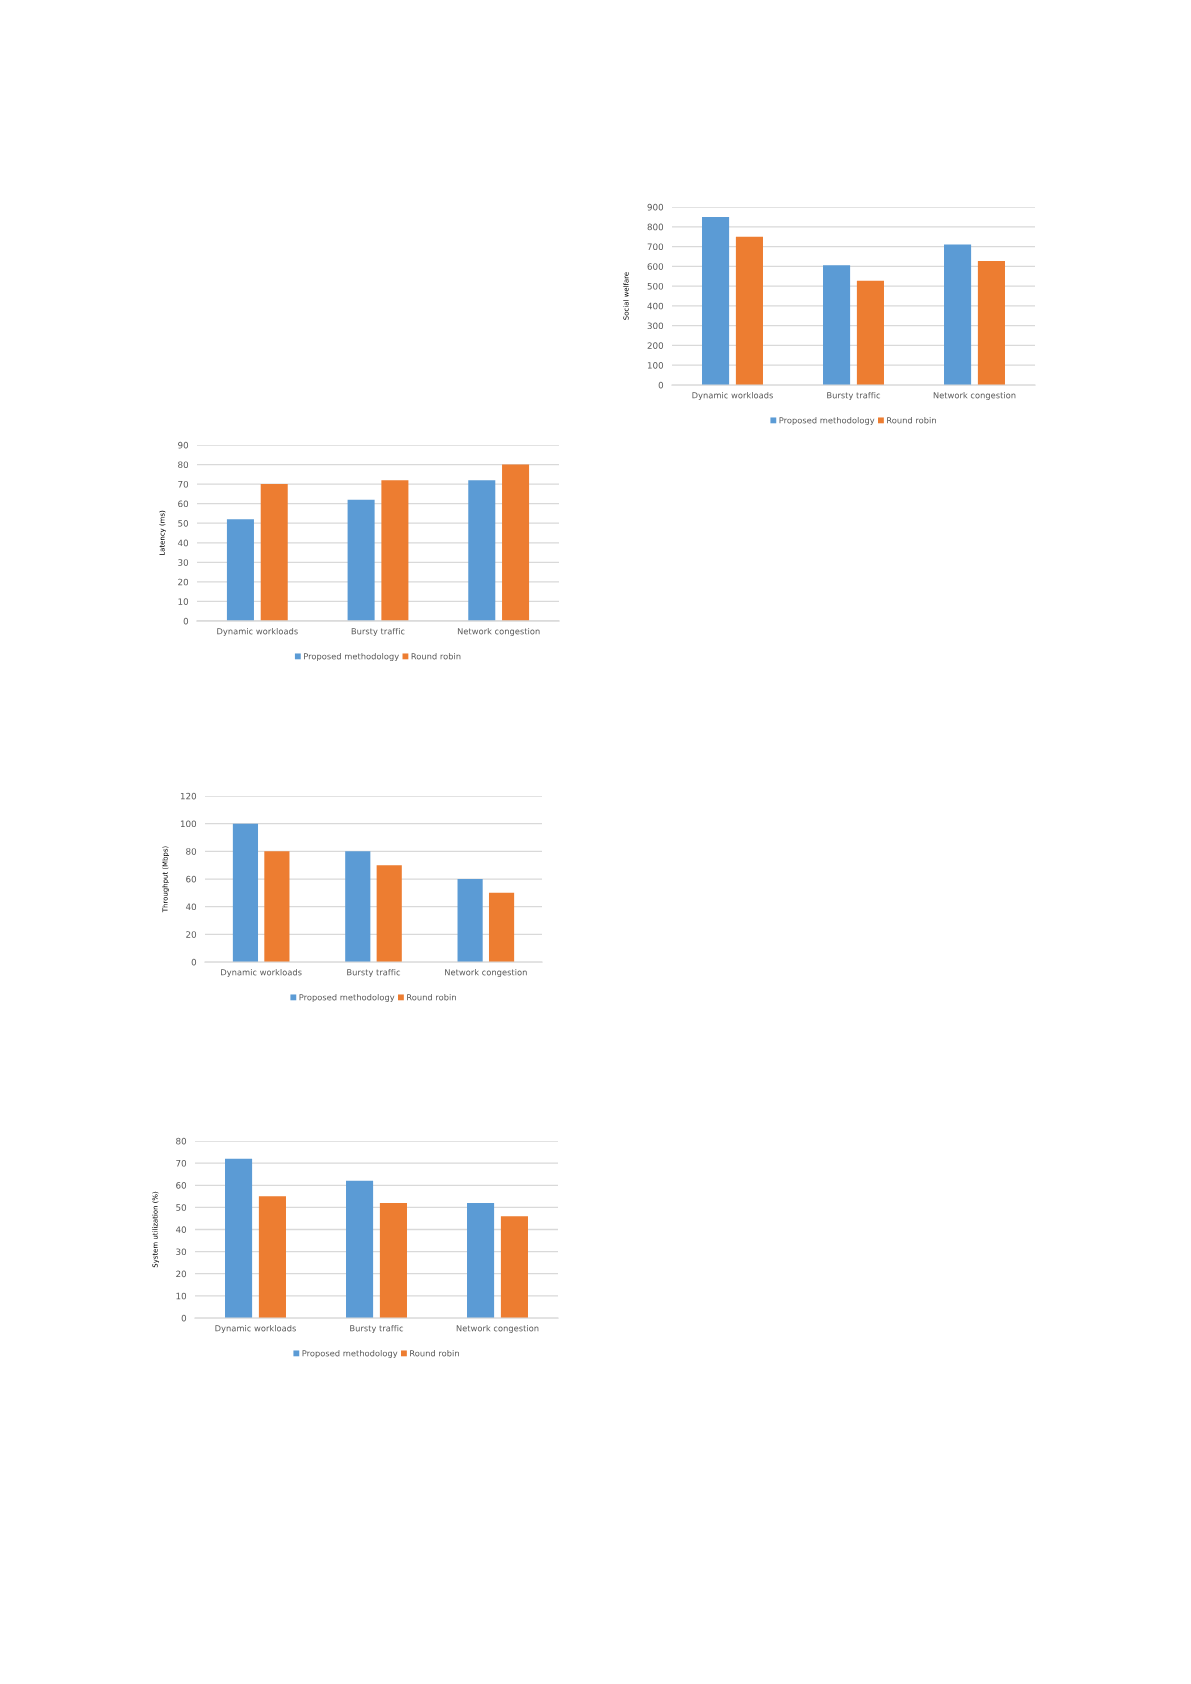  What do you see at coordinates (655, 246) in the screenshot?
I see `y-tick-label: 700` at bounding box center [655, 246].